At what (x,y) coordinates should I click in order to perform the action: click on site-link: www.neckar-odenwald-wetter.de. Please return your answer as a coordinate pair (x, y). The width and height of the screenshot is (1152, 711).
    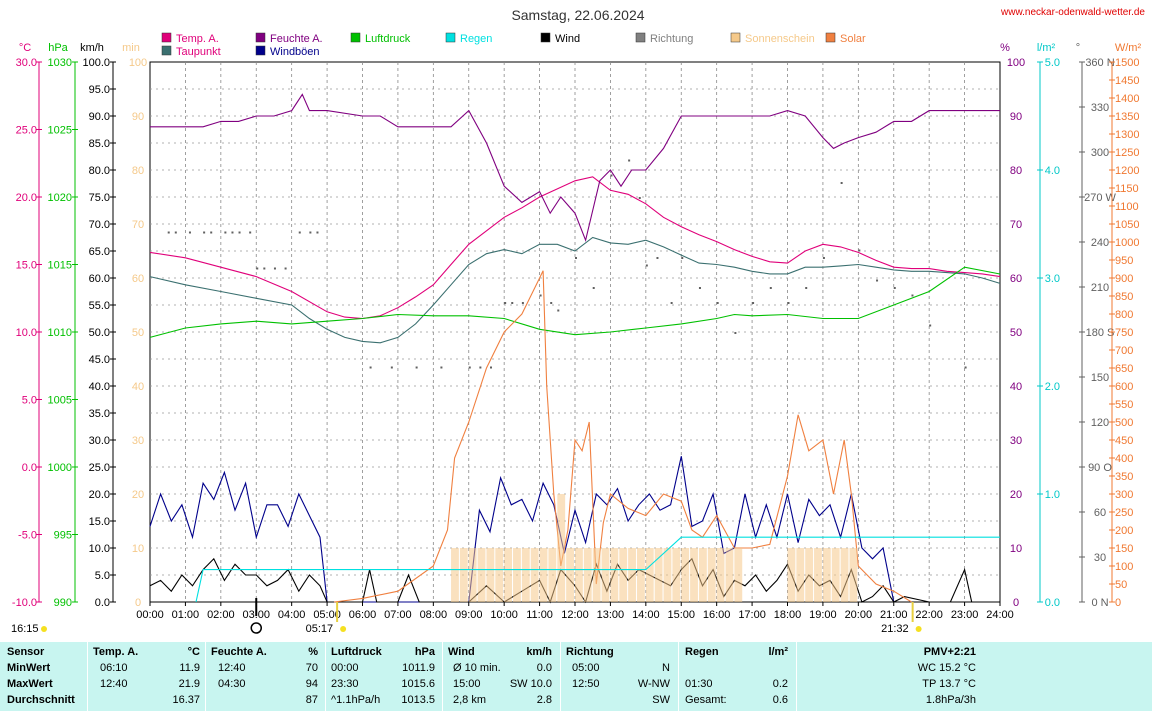
    Looking at the image, I should click on (1072, 12).